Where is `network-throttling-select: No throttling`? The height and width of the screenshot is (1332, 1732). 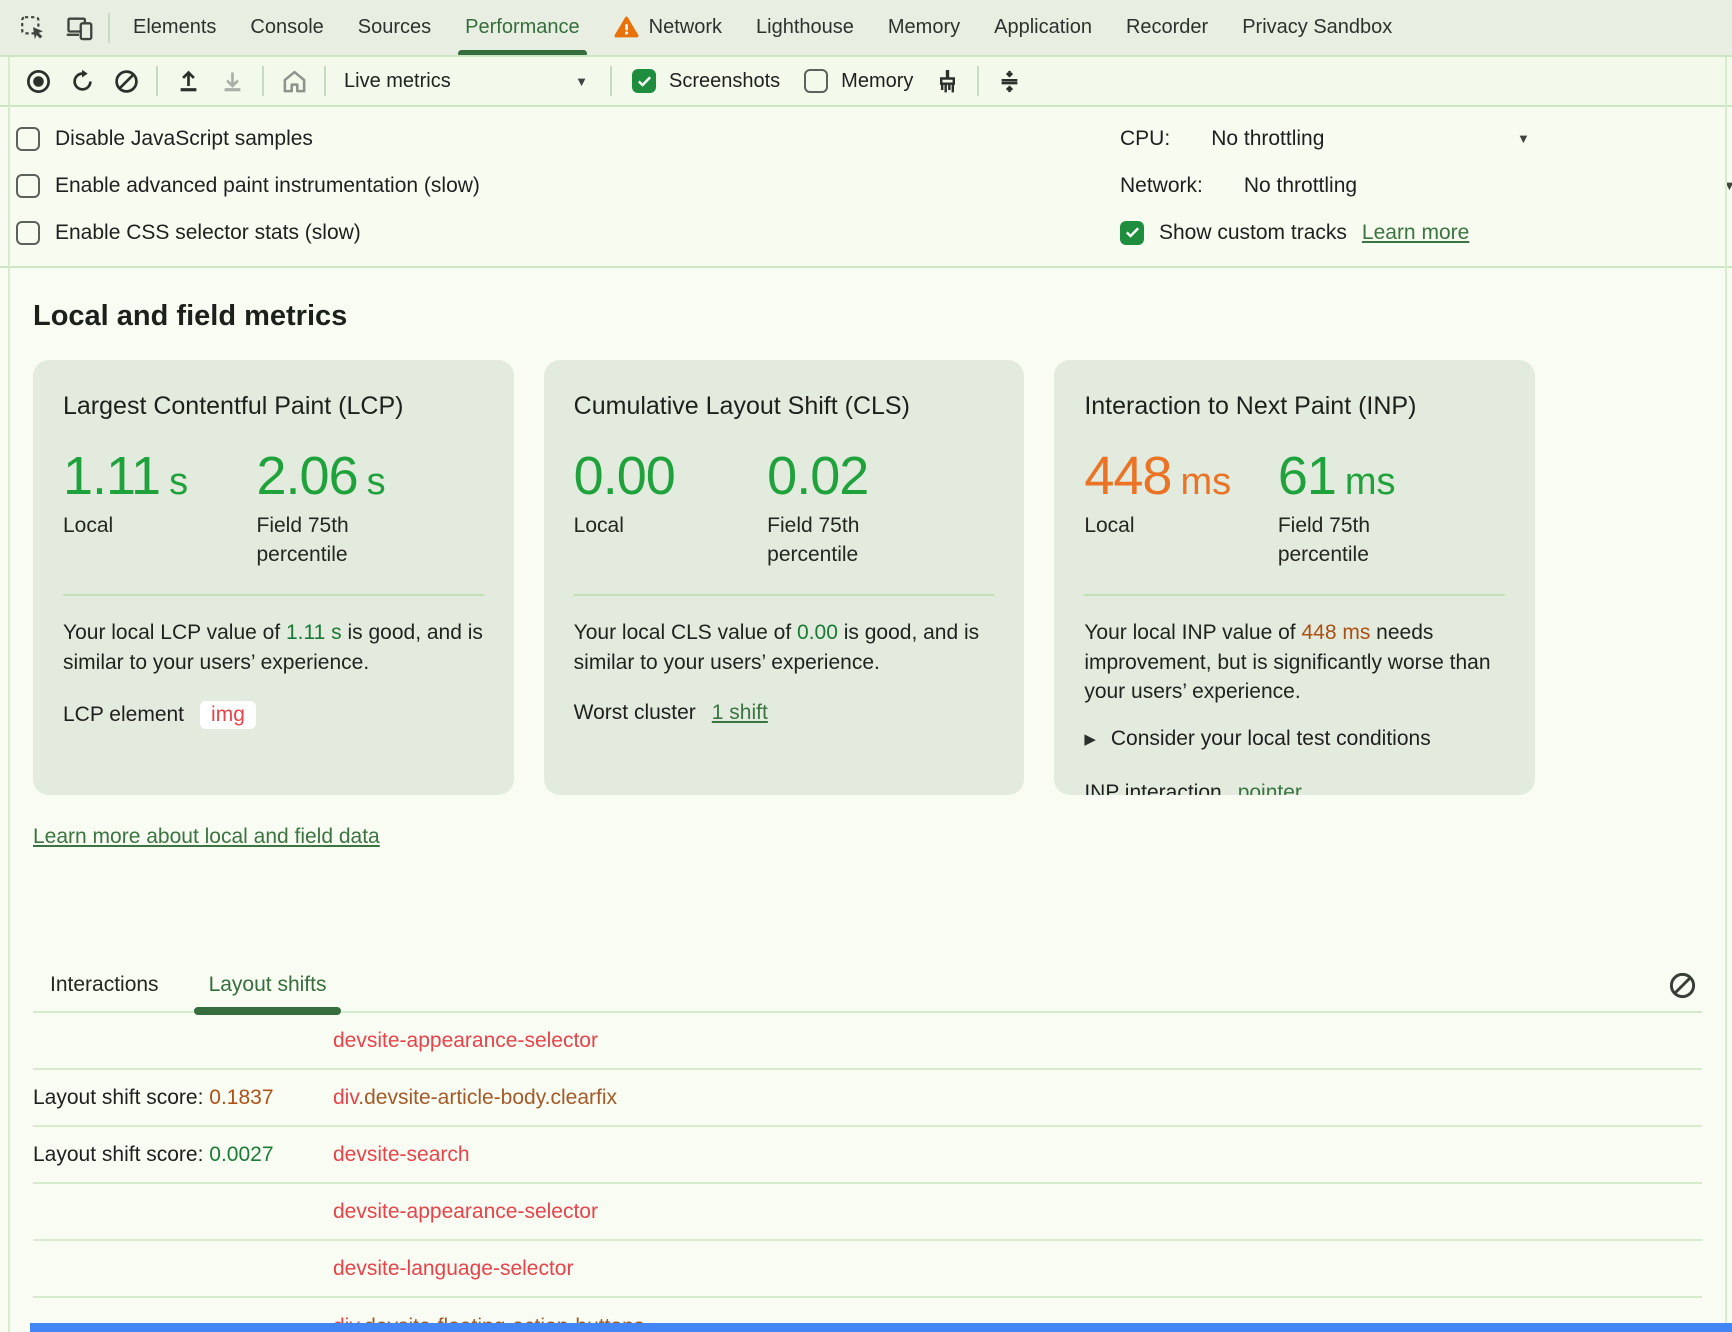
network-throttling-select: No throttling is located at coordinates (1300, 185).